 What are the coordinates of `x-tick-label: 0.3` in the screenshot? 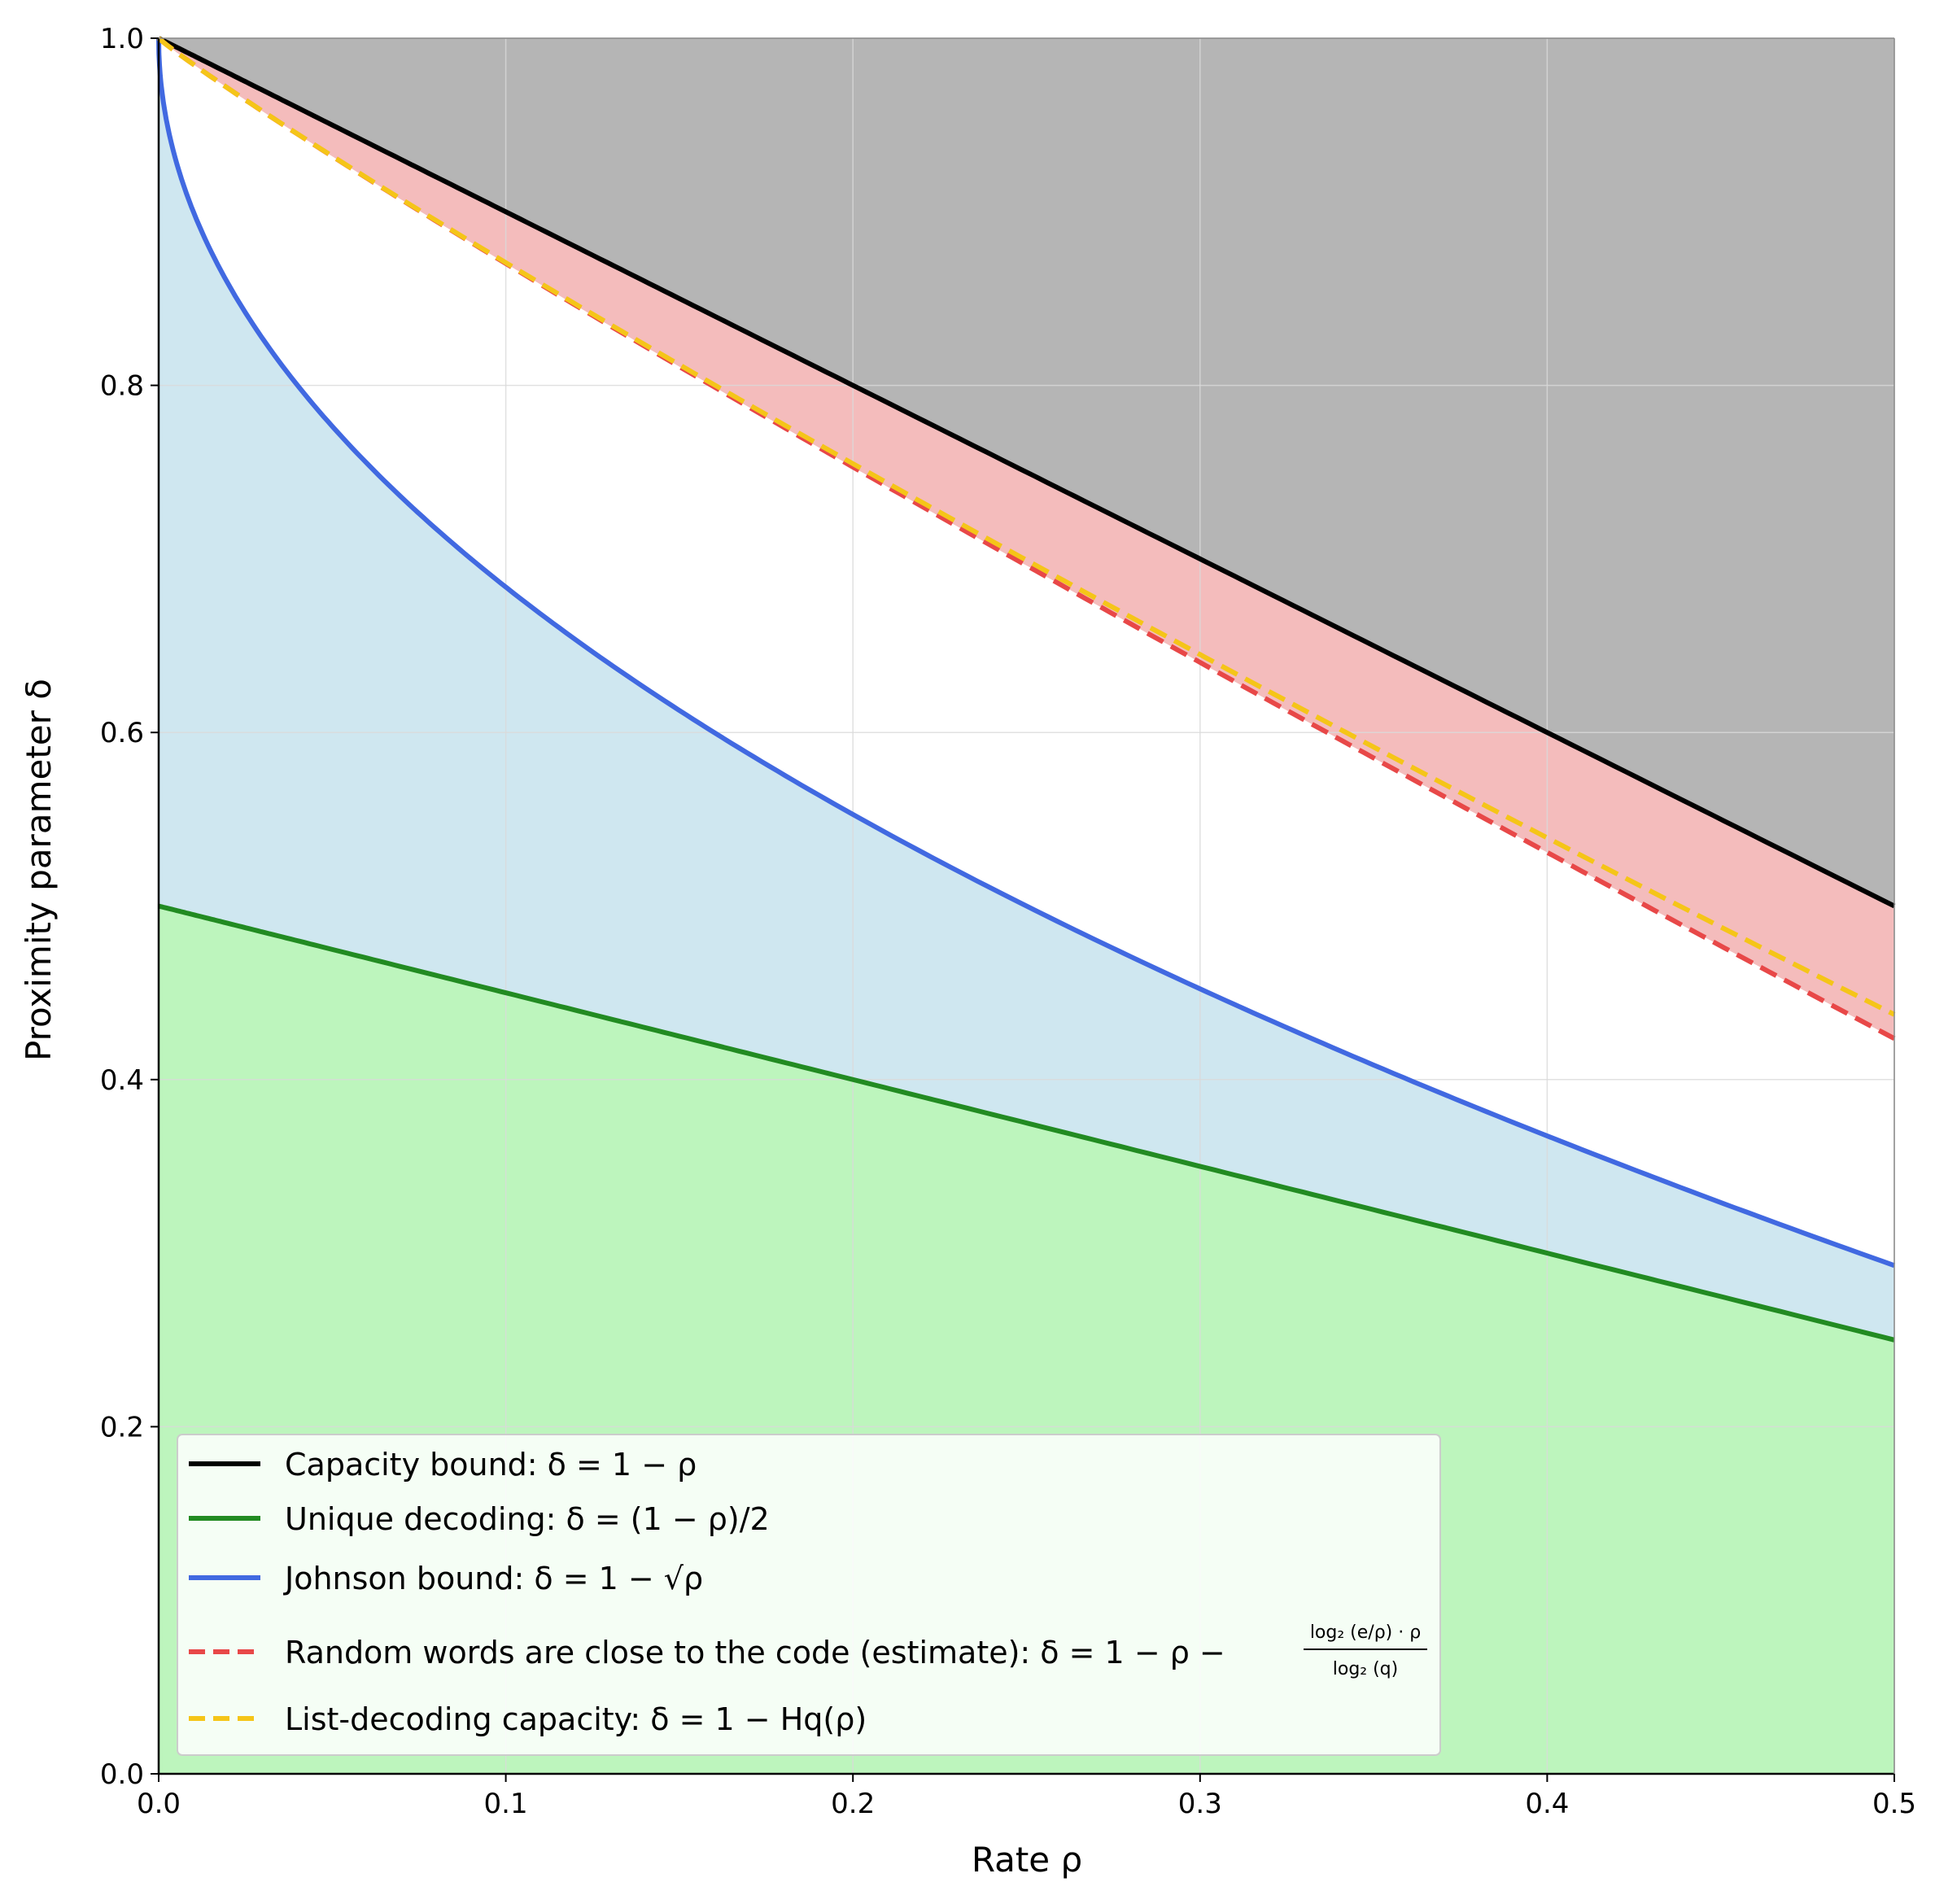 It's located at (1200, 1804).